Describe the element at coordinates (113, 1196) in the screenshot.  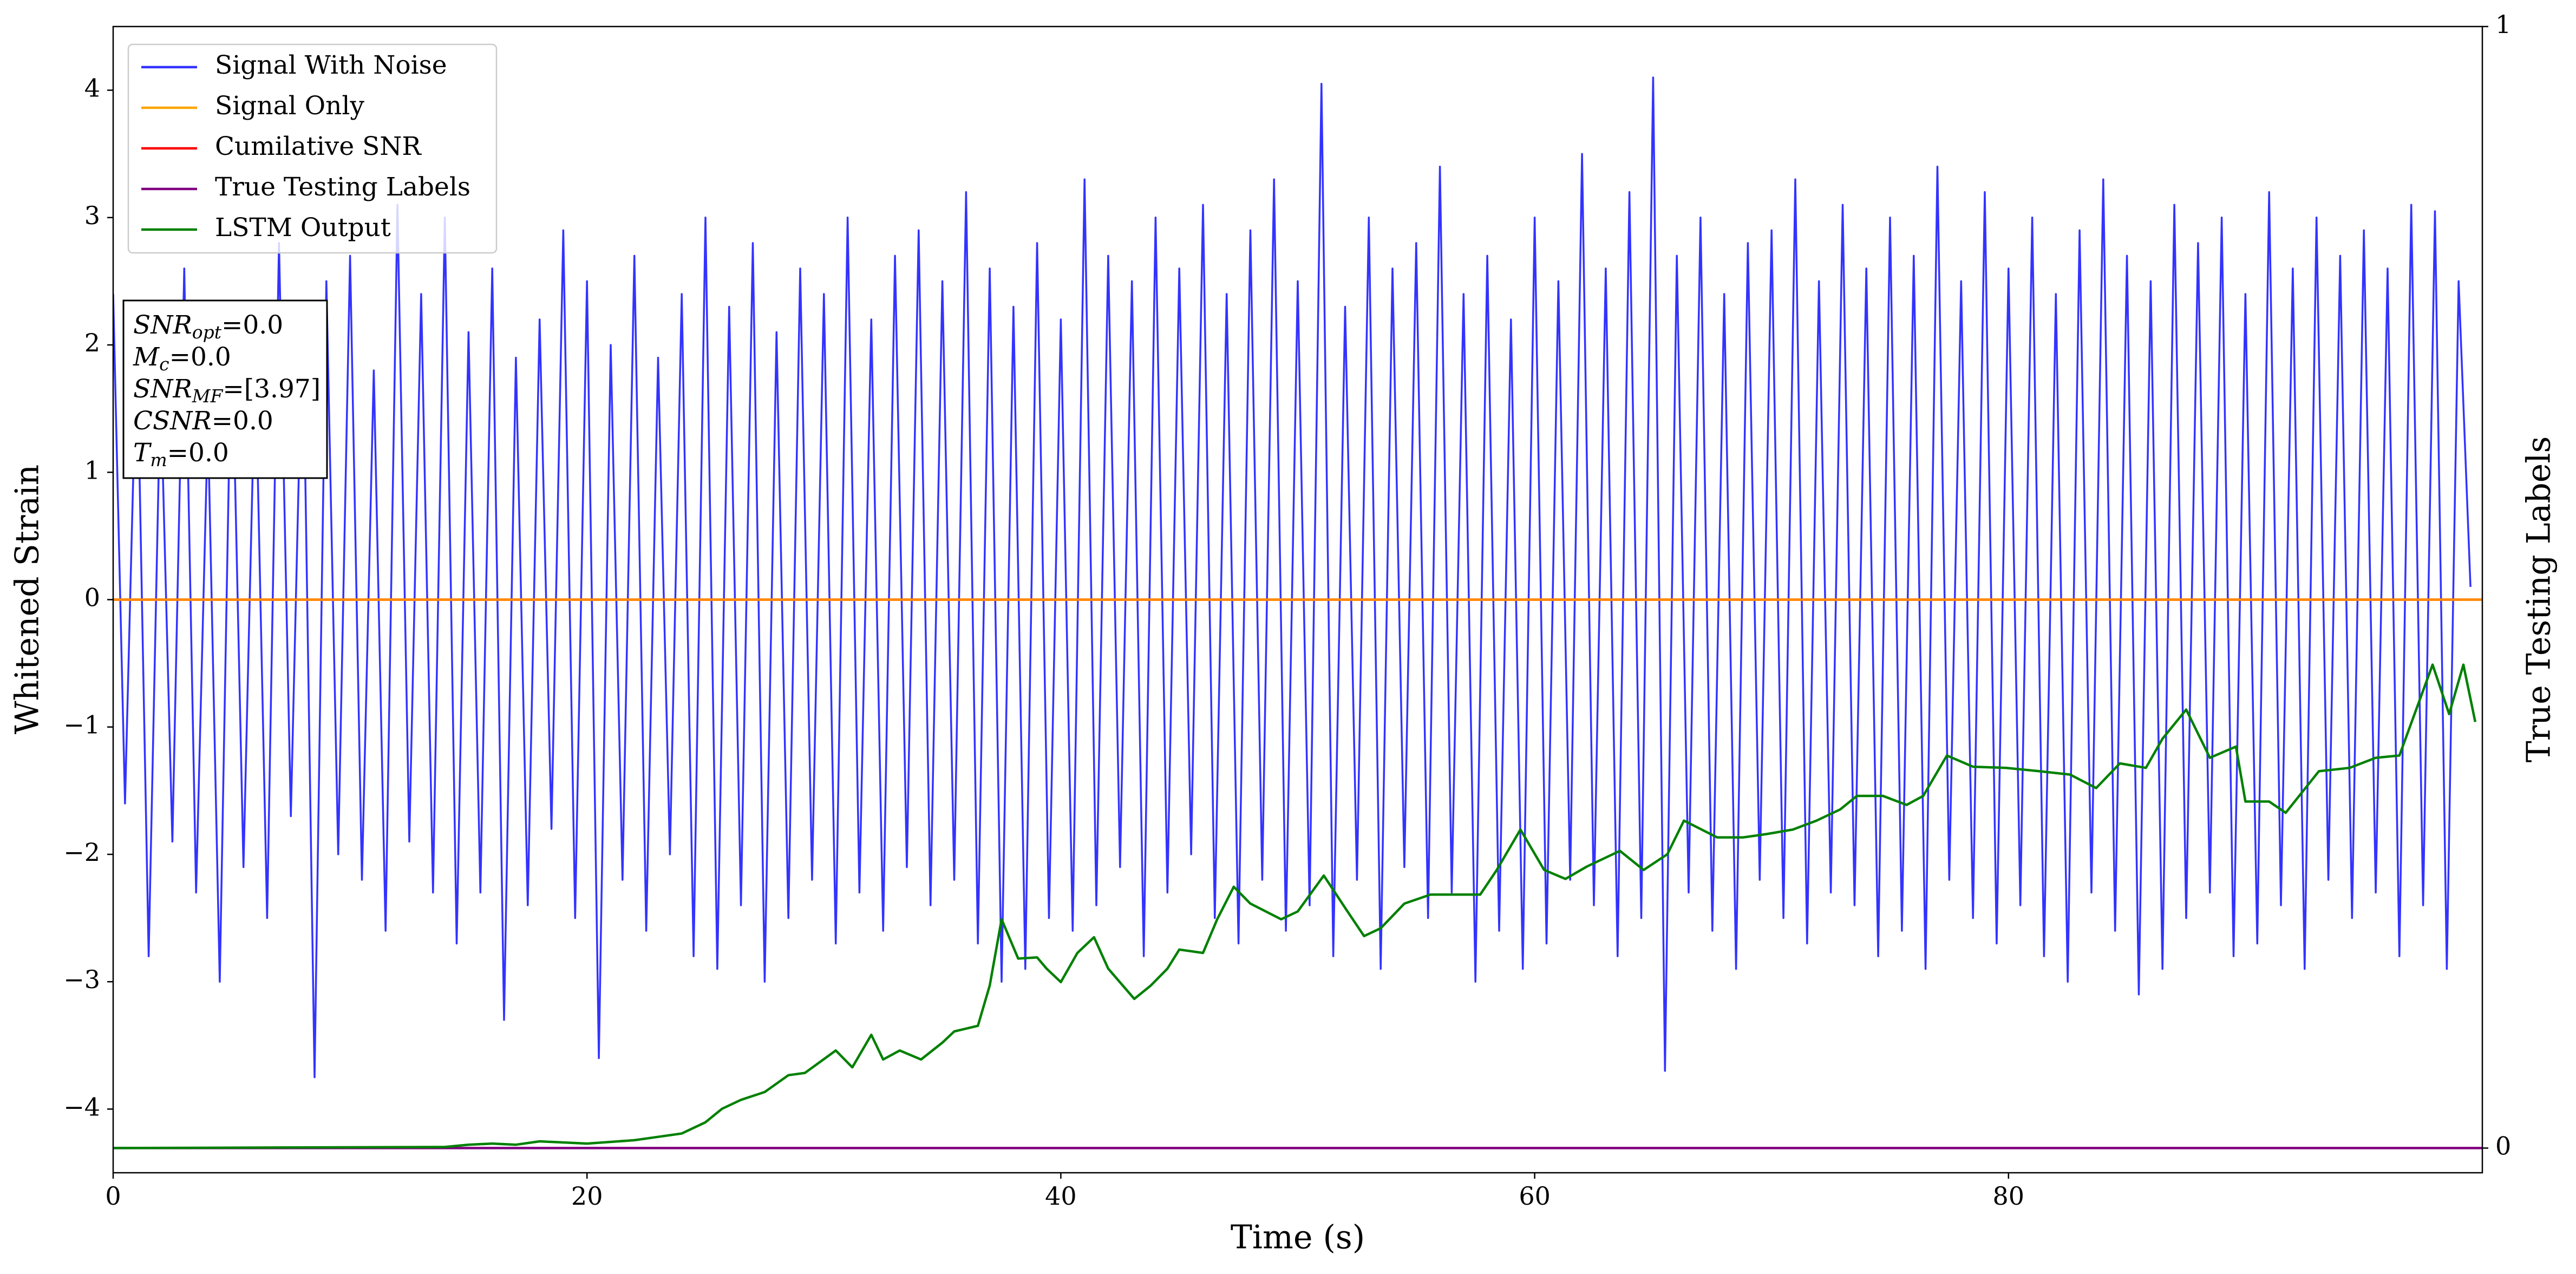
I see `x-tick-label: 0` at that location.